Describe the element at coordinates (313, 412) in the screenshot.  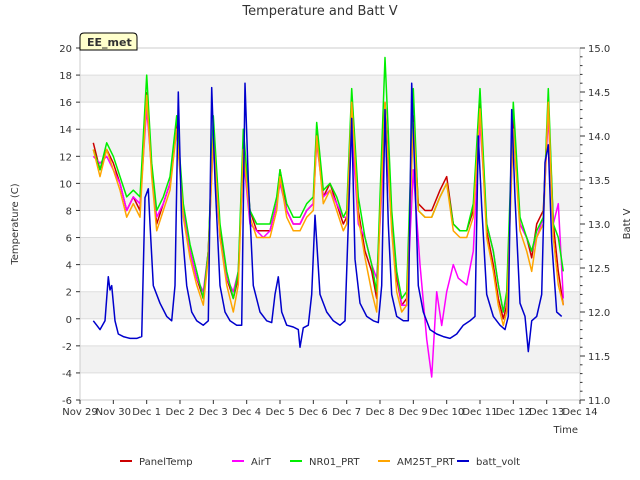
I see `x-tick-label: Dec 6` at that location.